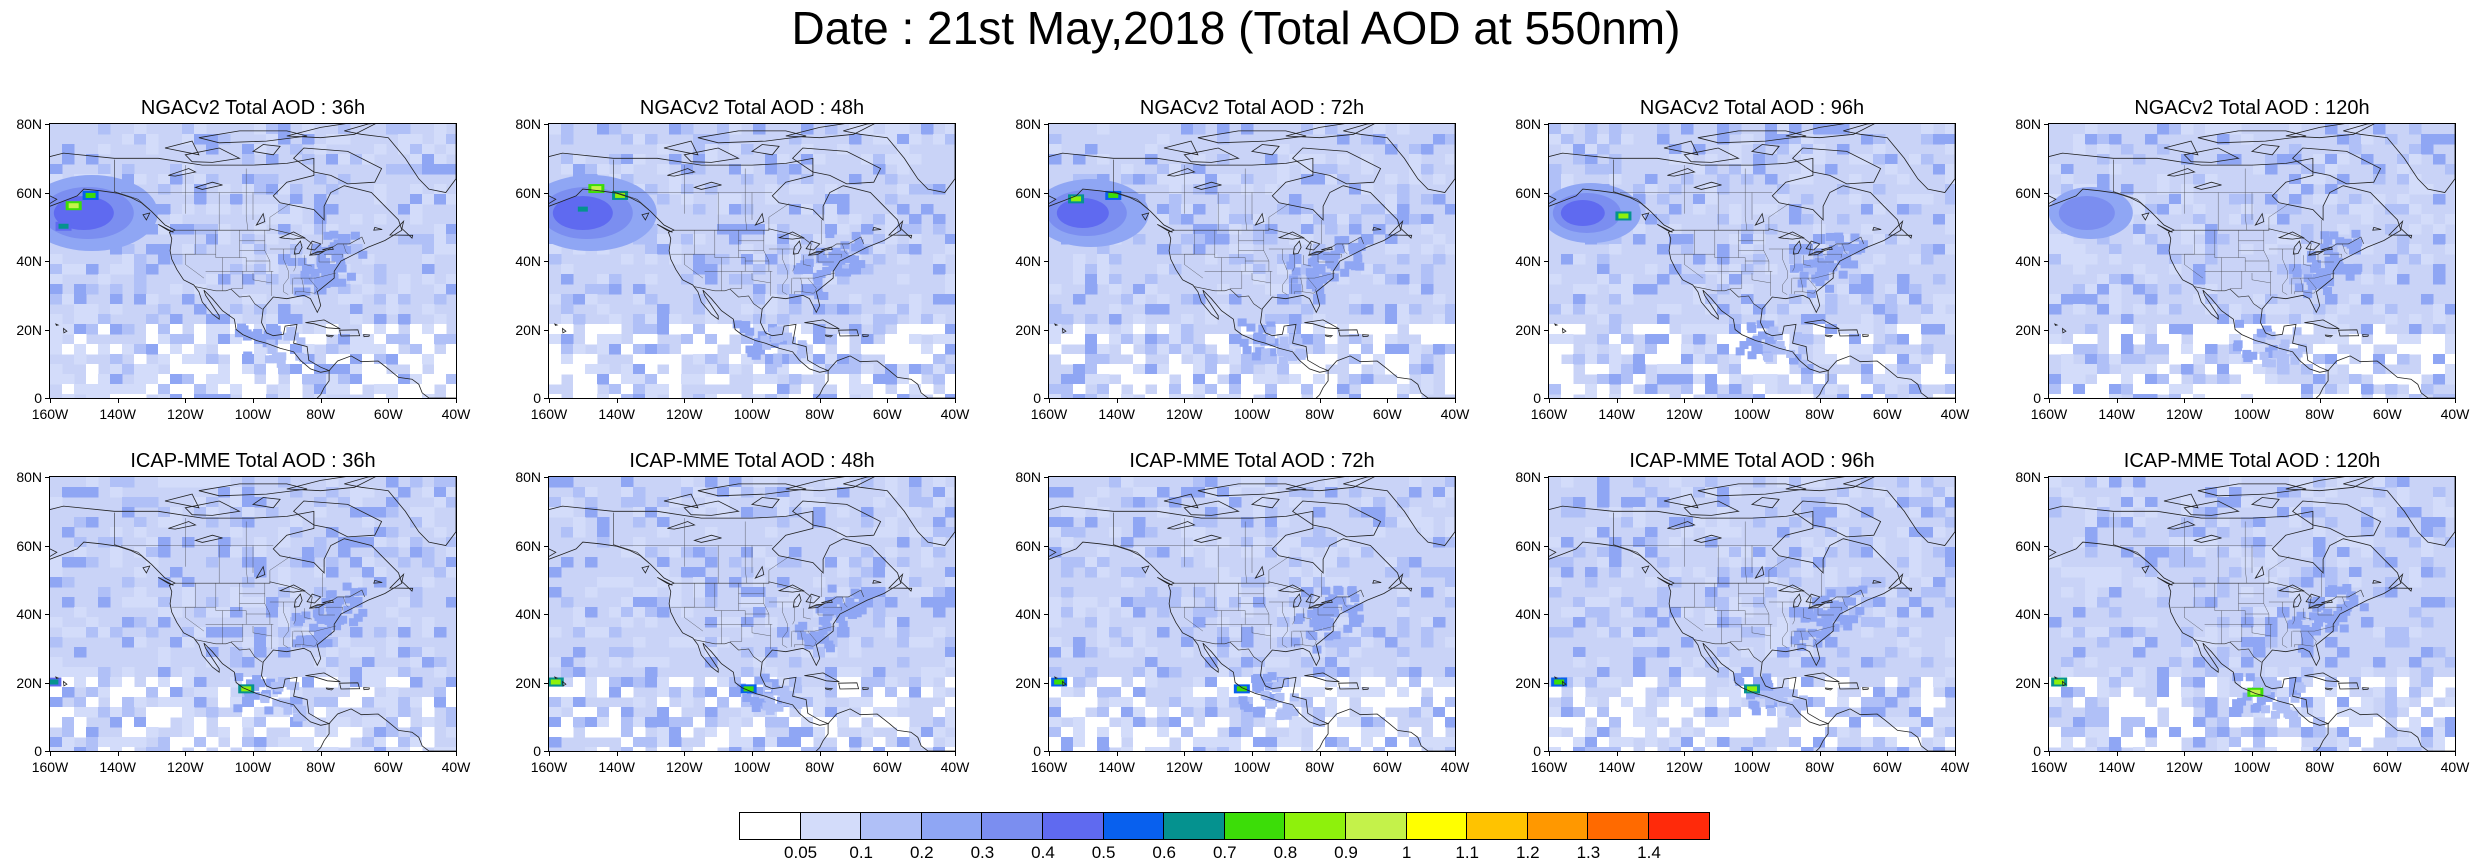 The width and height of the screenshot is (2472, 862). I want to click on political-borders, so click(239, 587).